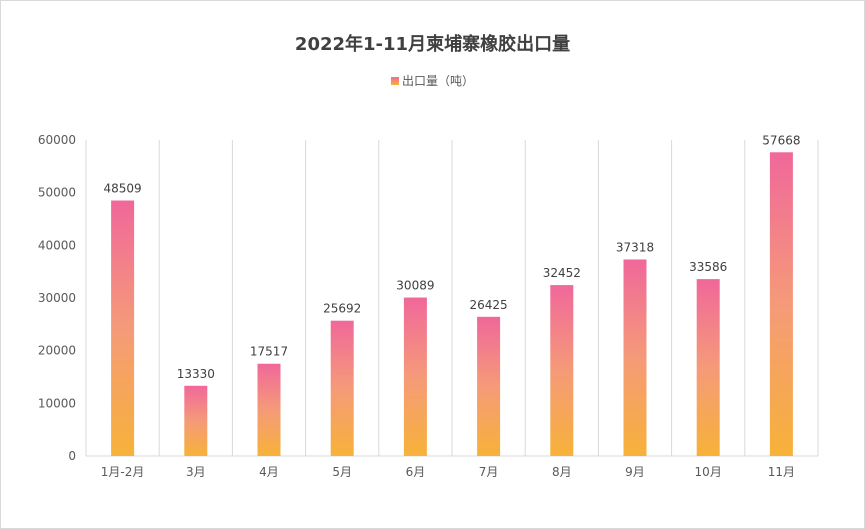 The height and width of the screenshot is (529, 865). What do you see at coordinates (196, 472) in the screenshot?
I see `x-tick-label: 3月` at bounding box center [196, 472].